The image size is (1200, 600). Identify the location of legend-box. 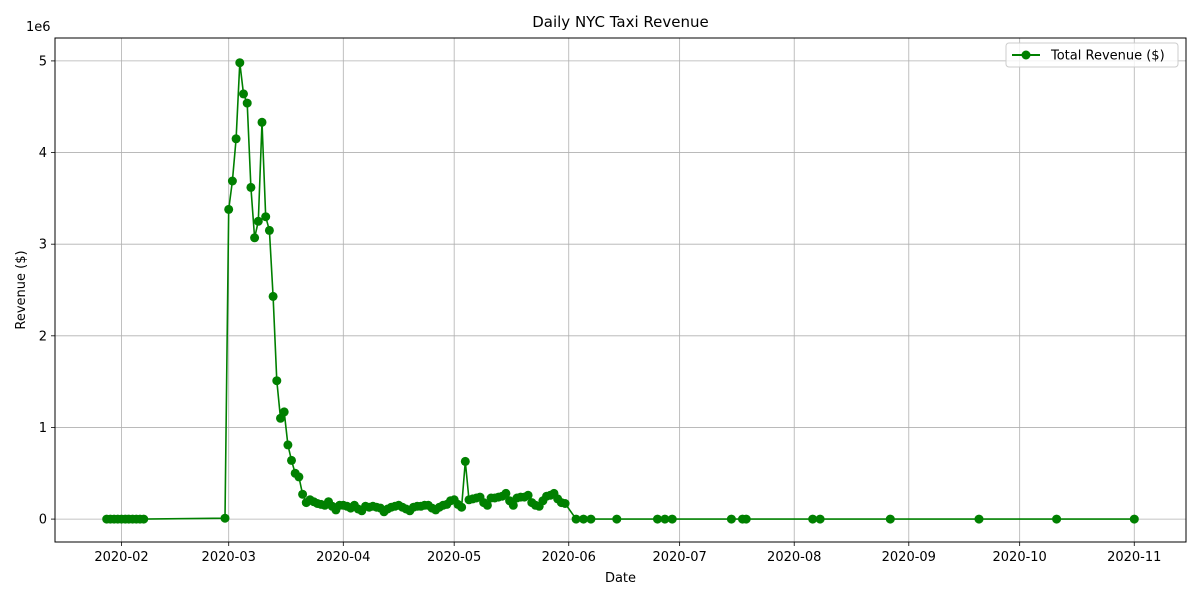
(1092, 55).